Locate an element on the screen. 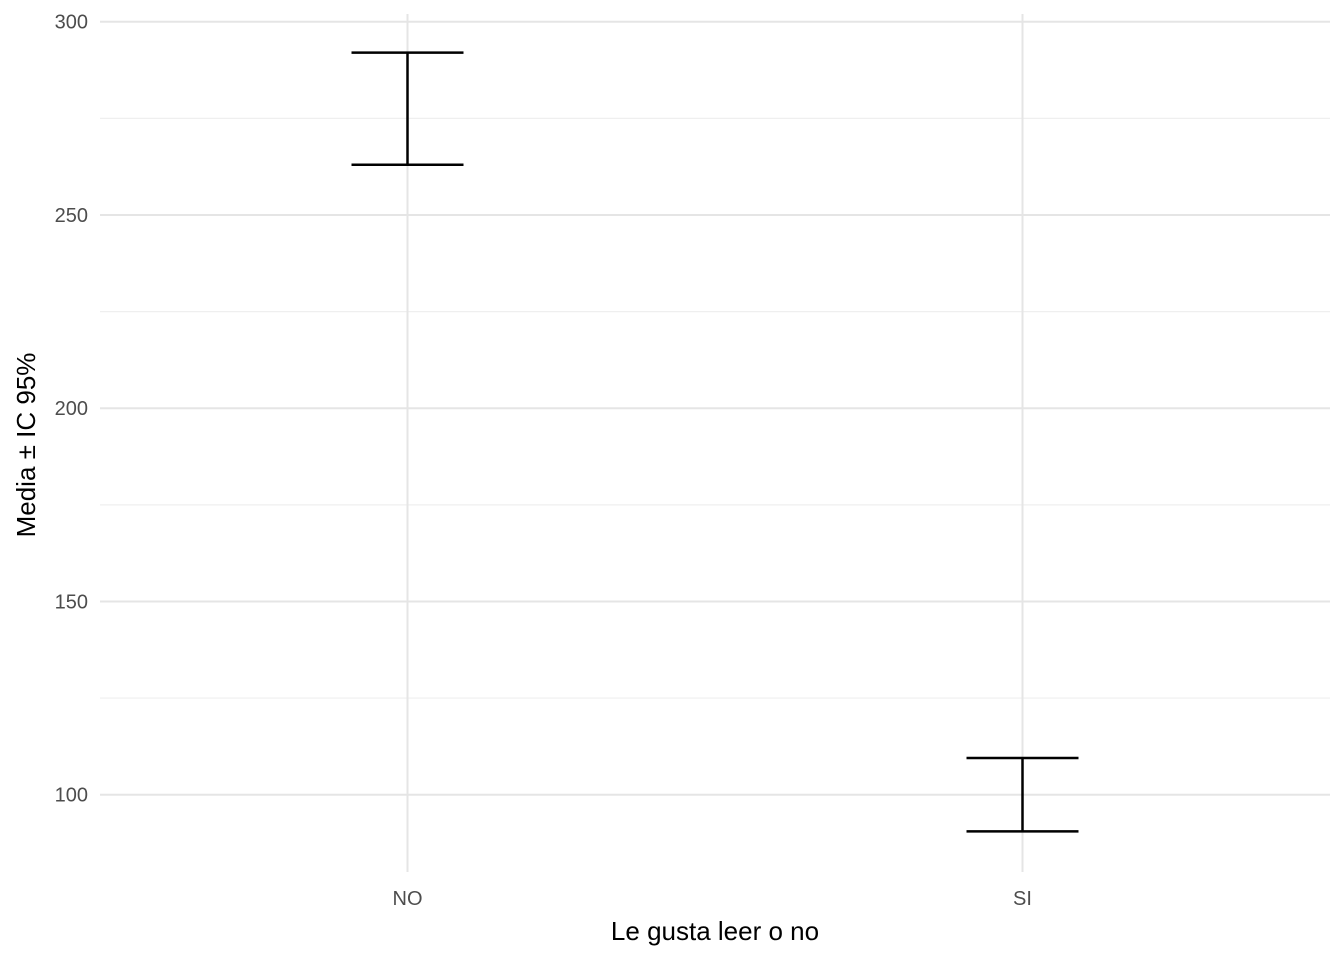 This screenshot has width=1344, height=960. x-tick-label: SI is located at coordinates (1022, 899).